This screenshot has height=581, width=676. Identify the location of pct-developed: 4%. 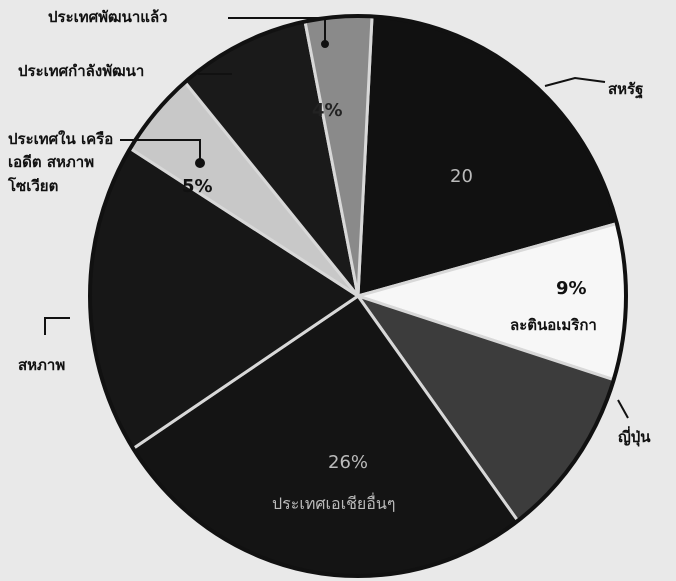
(327, 111).